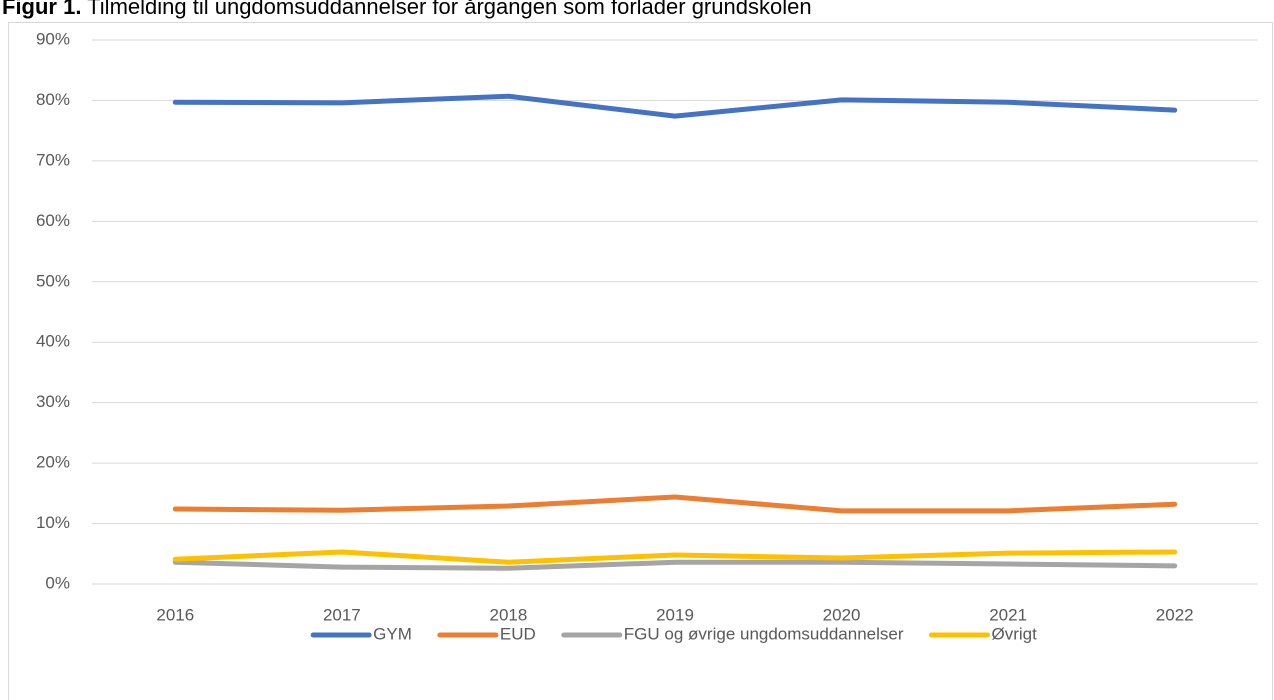  Describe the element at coordinates (1175, 614) in the screenshot. I see `x-tick-label: 2022` at that location.